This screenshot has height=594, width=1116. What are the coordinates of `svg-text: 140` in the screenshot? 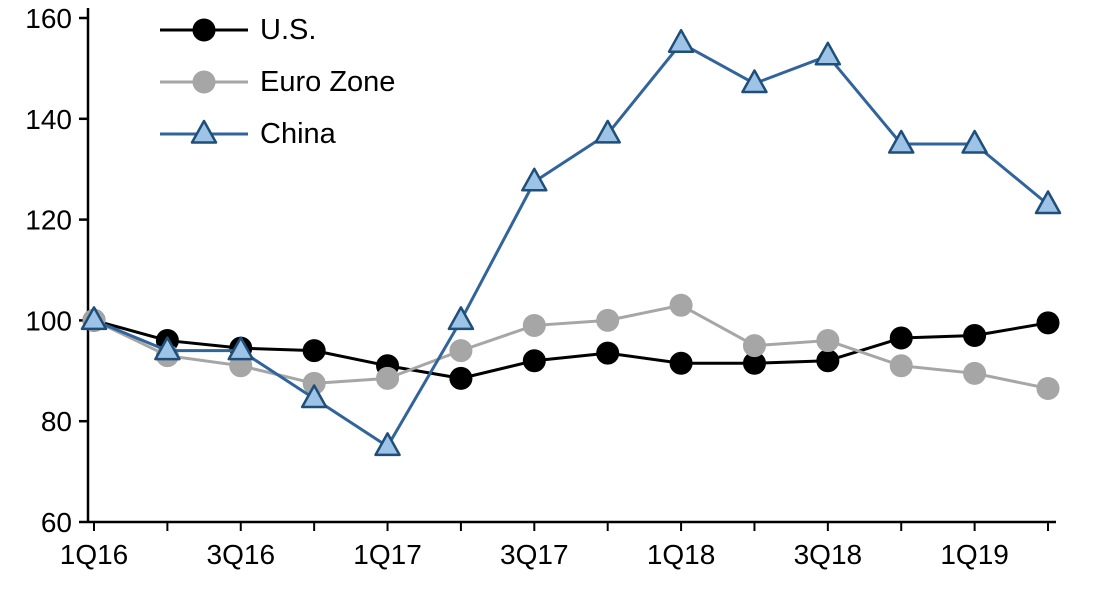 It's located at (48, 119).